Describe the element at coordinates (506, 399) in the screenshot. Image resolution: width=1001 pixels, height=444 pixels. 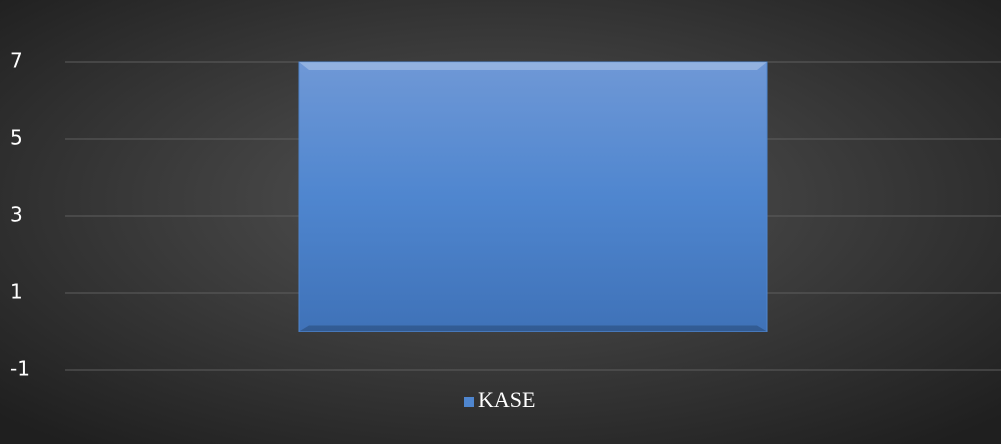
I see `legend-label: KASE` at that location.